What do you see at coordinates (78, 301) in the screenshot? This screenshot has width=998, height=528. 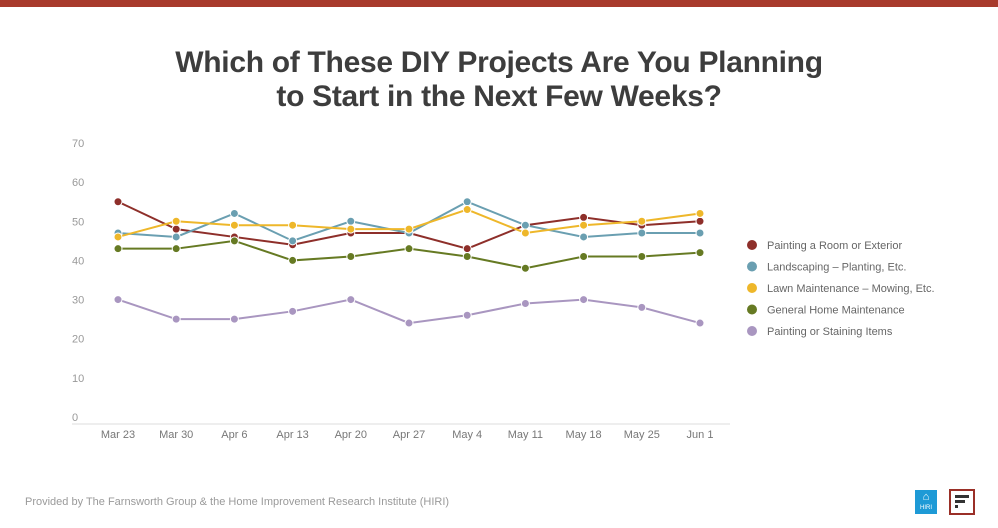 I see `y-tick-label: 30` at bounding box center [78, 301].